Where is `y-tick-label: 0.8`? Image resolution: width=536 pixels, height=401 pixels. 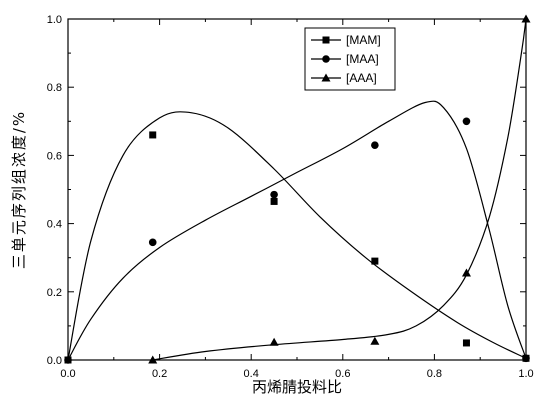
y-tick-label: 0.8 is located at coordinates (54, 88).